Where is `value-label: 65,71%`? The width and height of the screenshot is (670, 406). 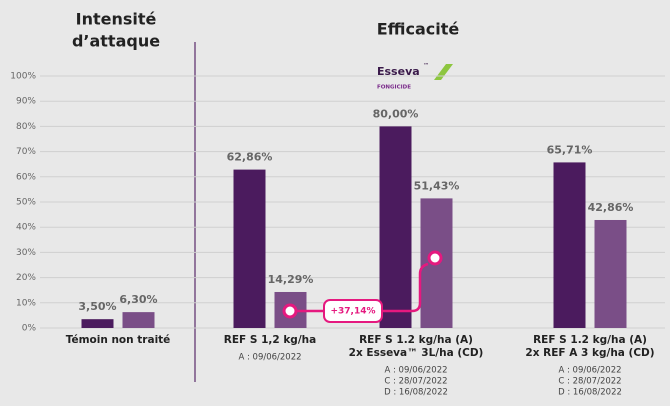
value-label: 65,71% is located at coordinates (570, 149).